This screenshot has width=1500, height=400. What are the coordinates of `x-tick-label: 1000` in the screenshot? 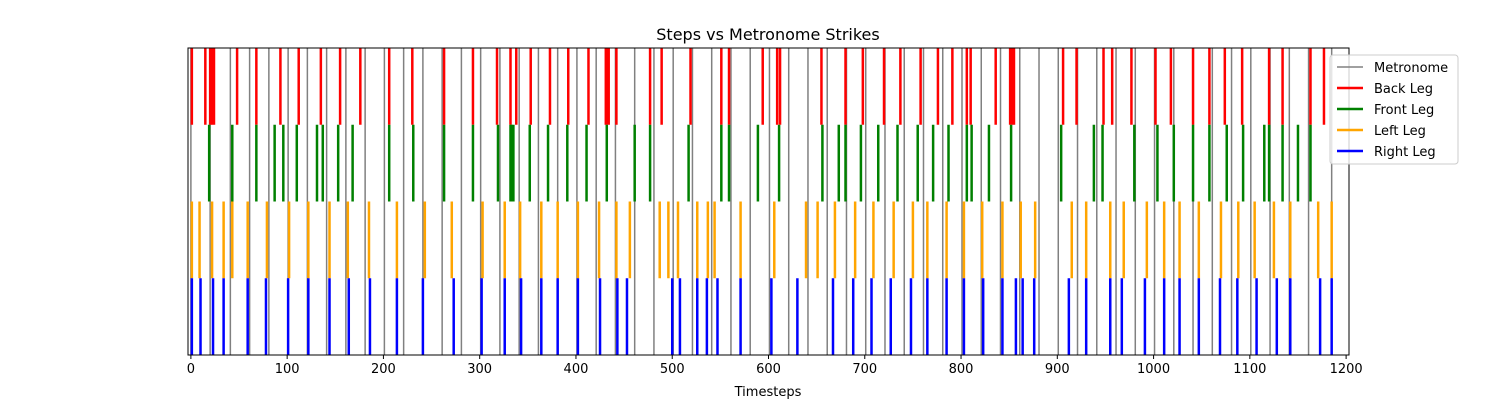 It's located at (1153, 369).